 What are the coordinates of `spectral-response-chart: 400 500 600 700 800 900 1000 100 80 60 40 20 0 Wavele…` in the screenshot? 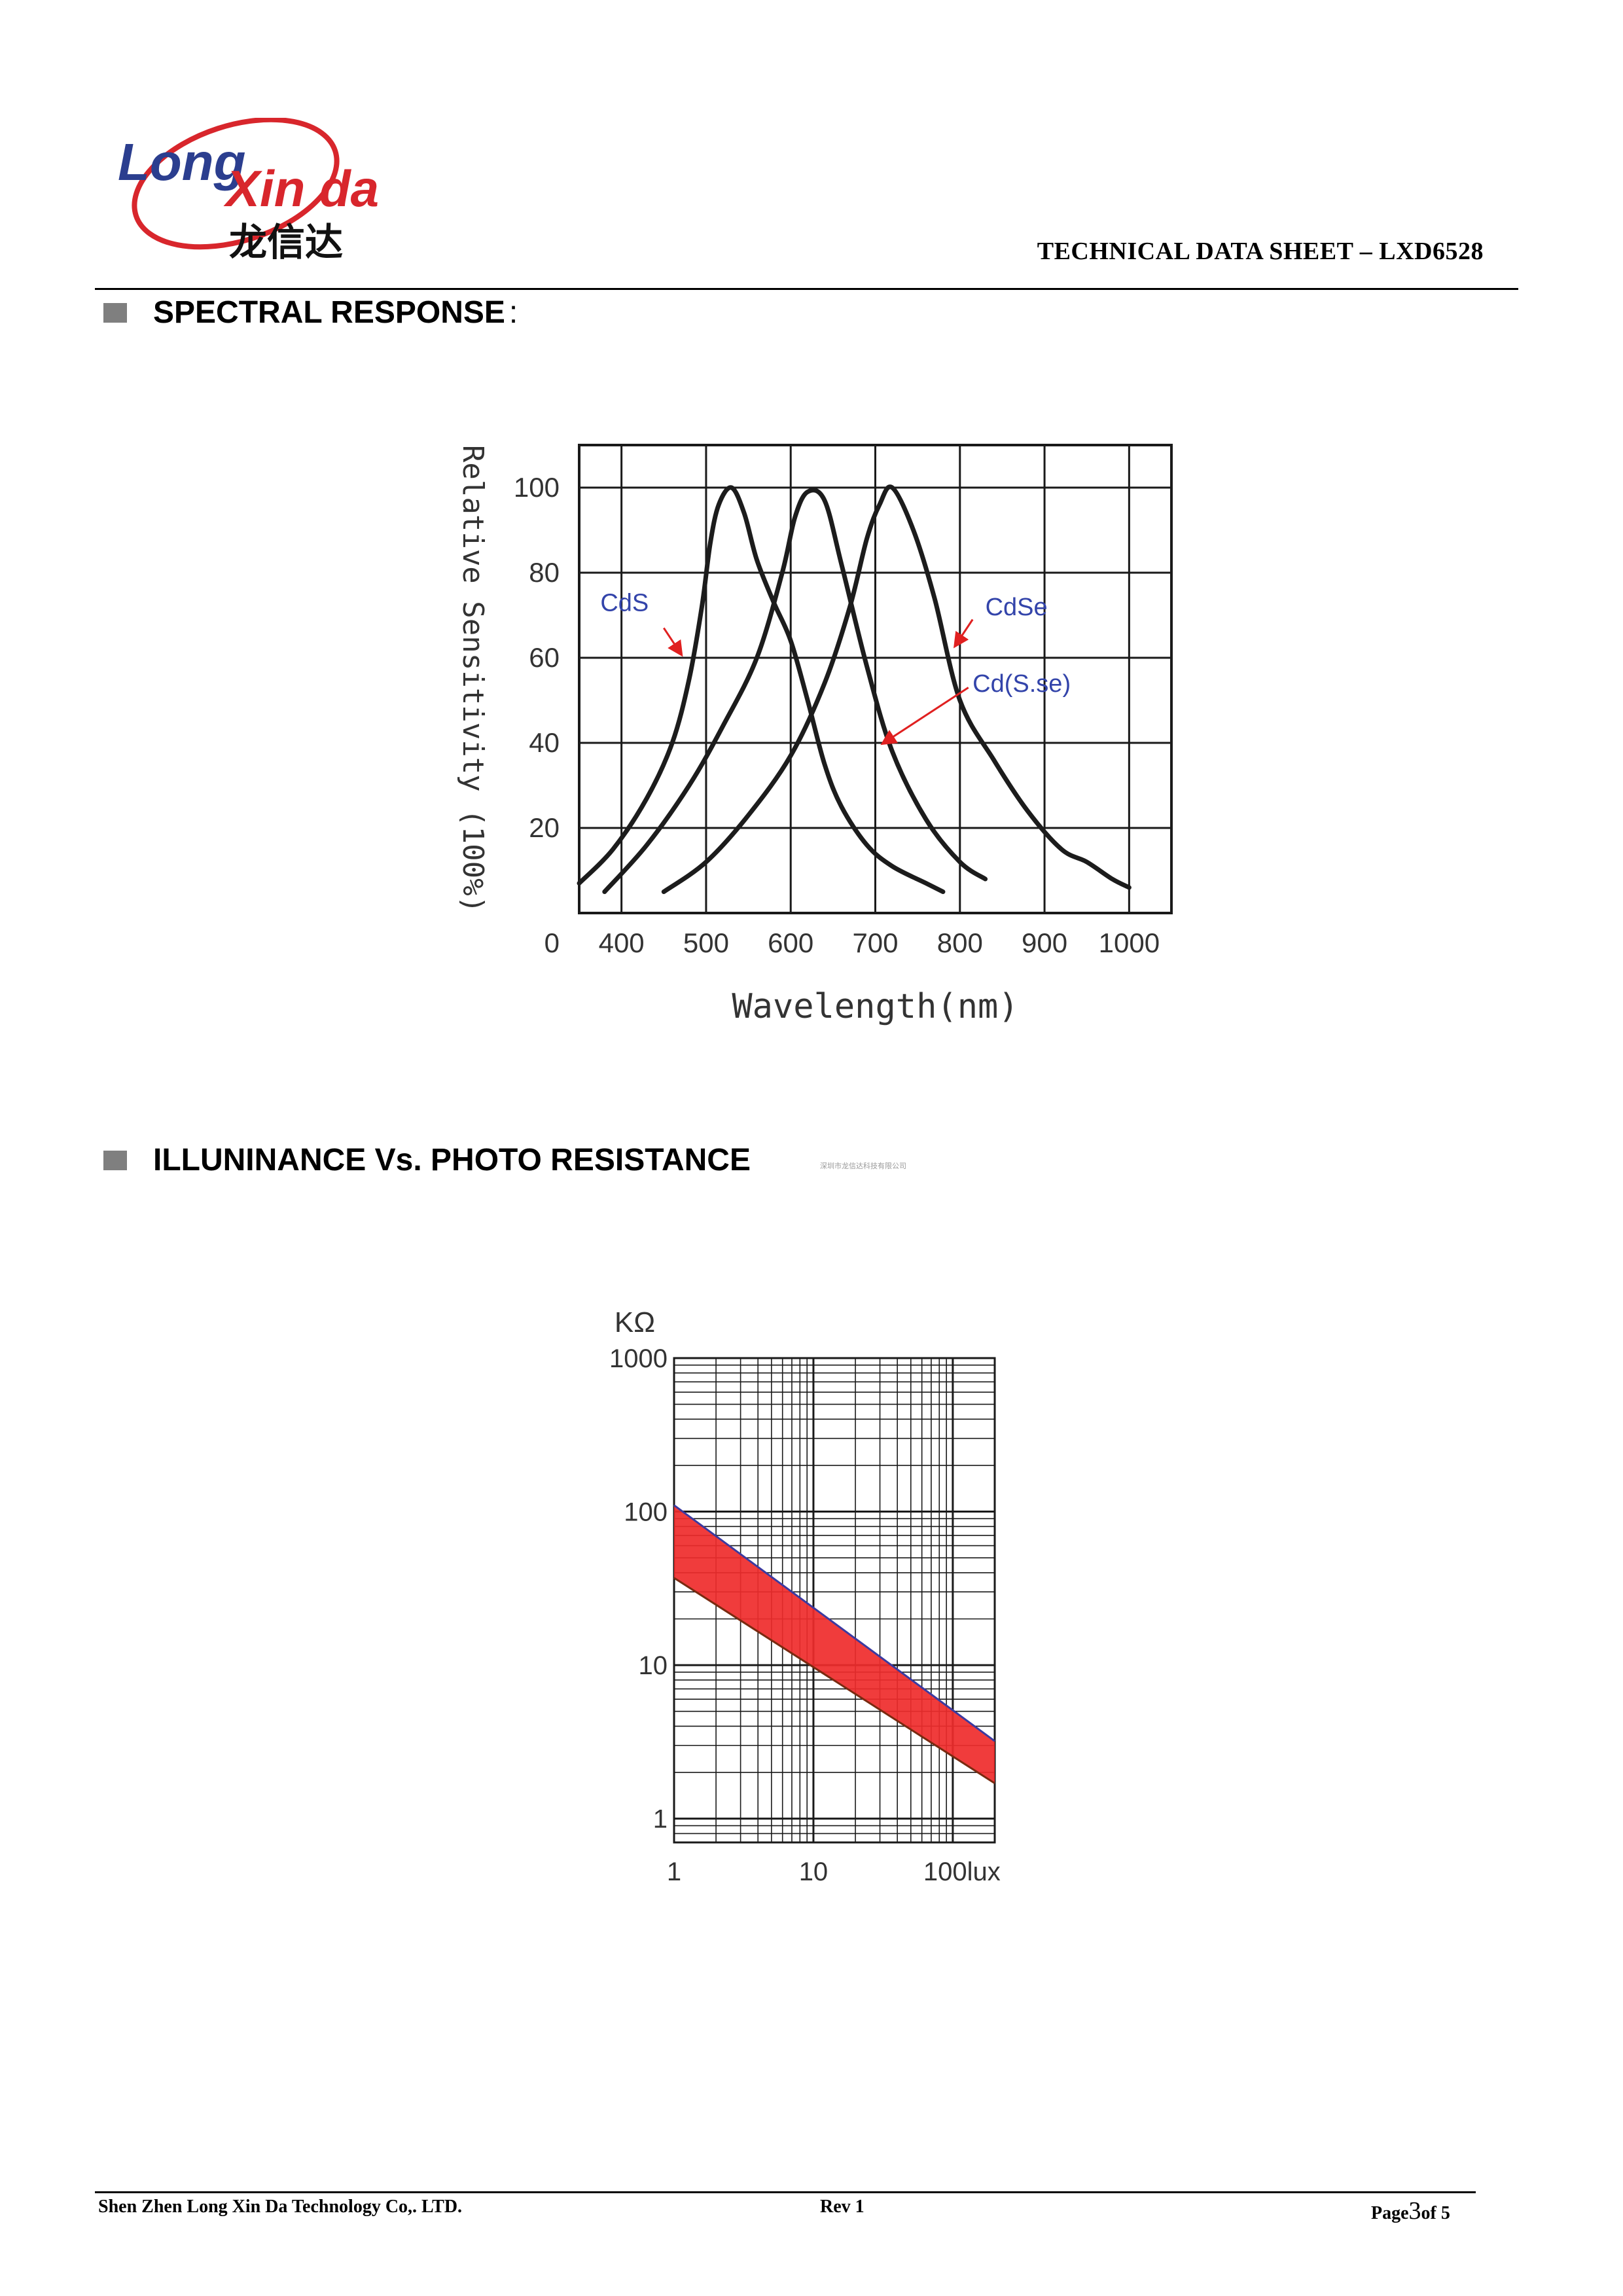 It's located at (815, 735).